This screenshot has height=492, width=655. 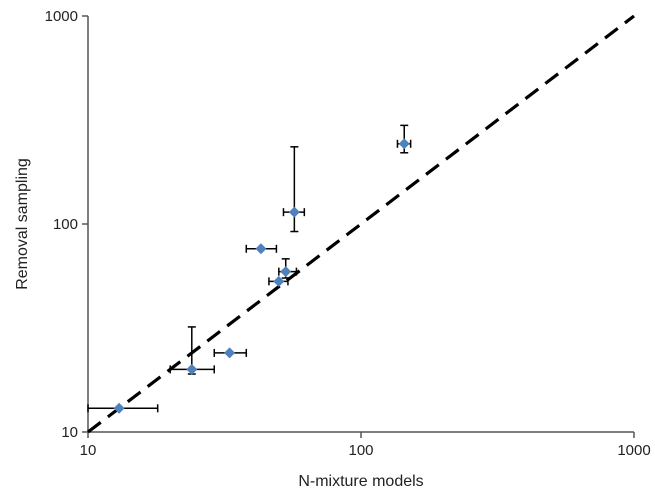 What do you see at coordinates (61, 16) in the screenshot?
I see `y-tick-label: 1000` at bounding box center [61, 16].